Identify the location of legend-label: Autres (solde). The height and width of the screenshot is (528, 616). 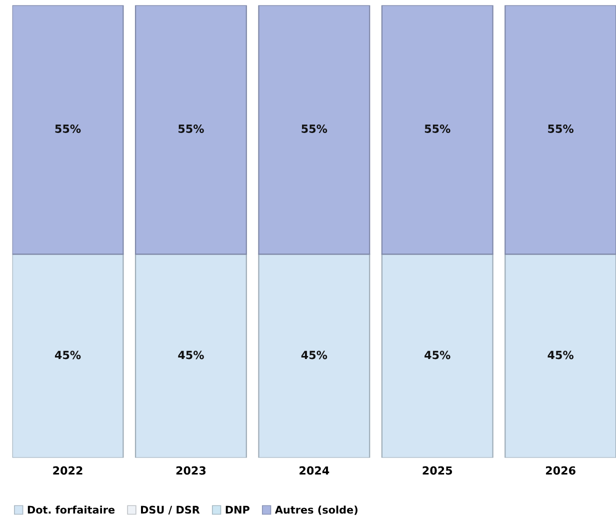
(316, 510).